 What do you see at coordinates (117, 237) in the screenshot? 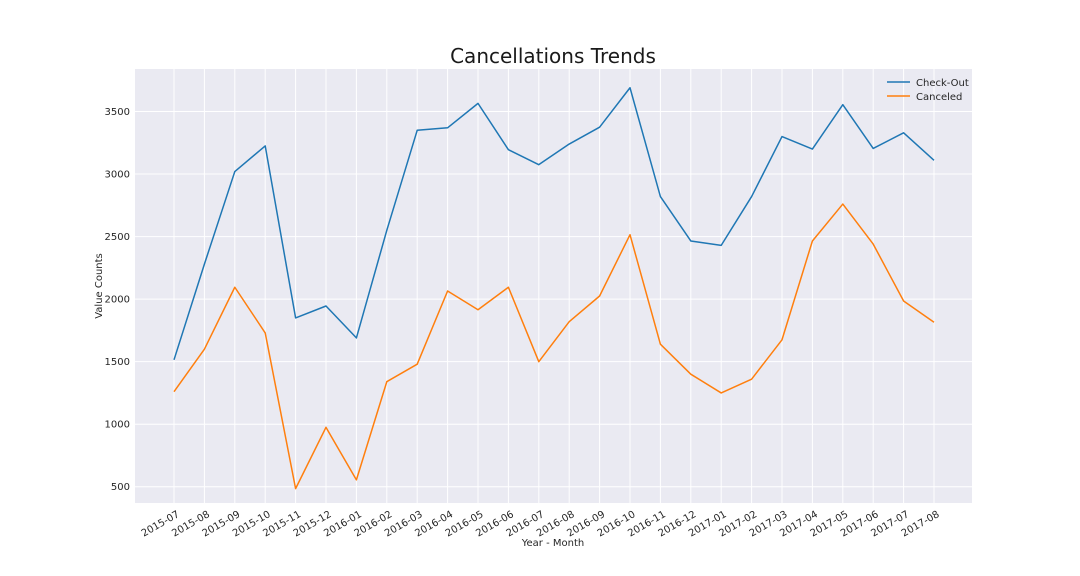
I see `y-tick-label: 2500` at bounding box center [117, 237].